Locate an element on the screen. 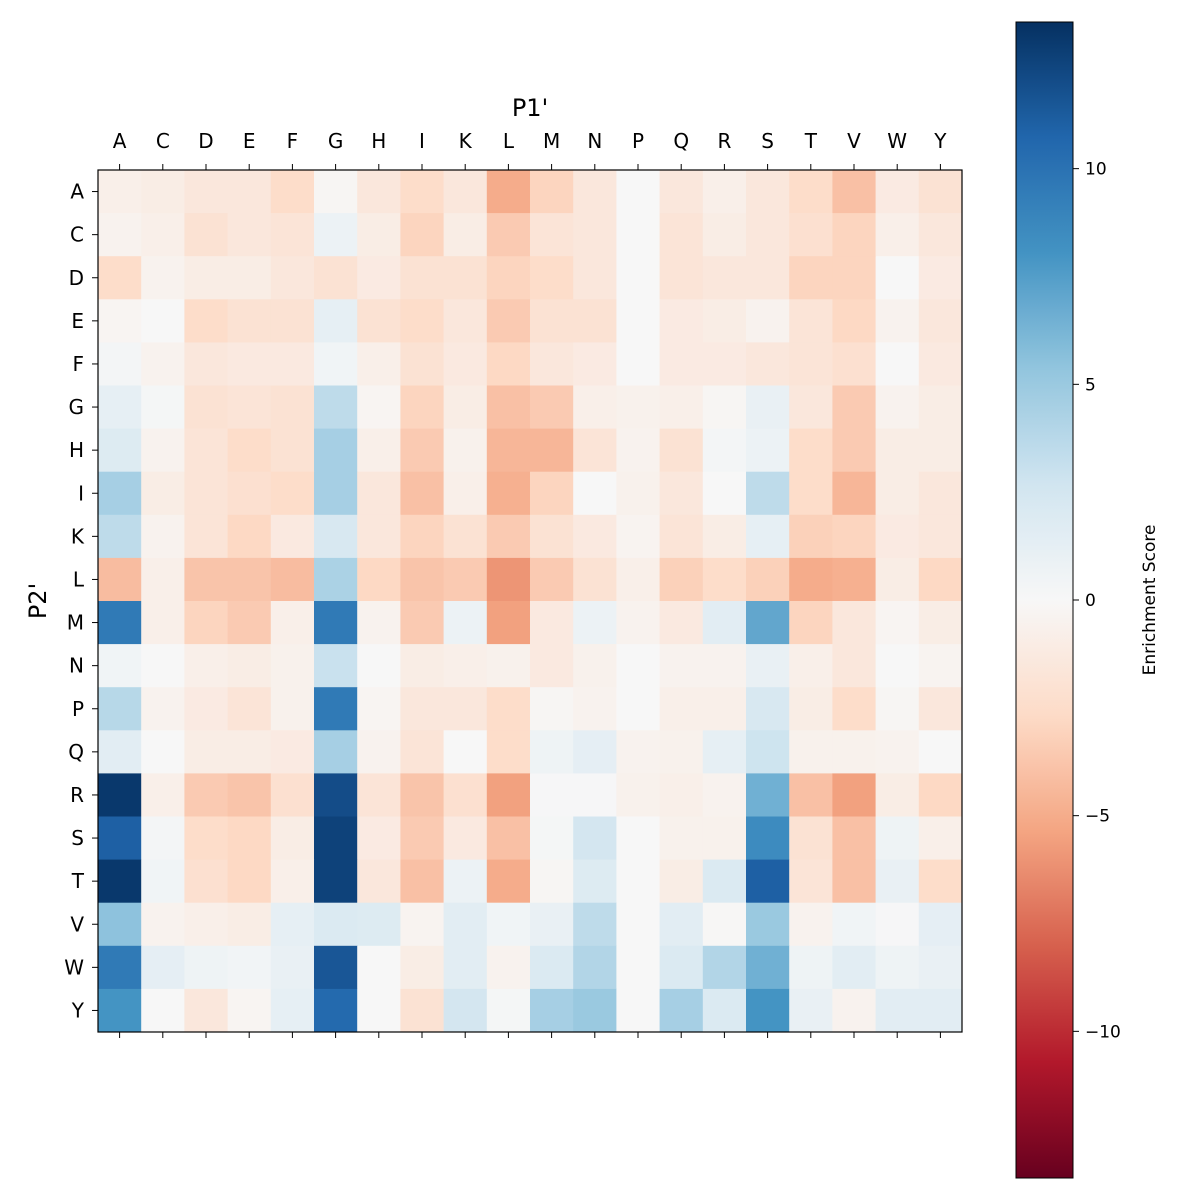 The image size is (1200, 1200). heatmap-cell-V-Q is located at coordinates (681, 924).